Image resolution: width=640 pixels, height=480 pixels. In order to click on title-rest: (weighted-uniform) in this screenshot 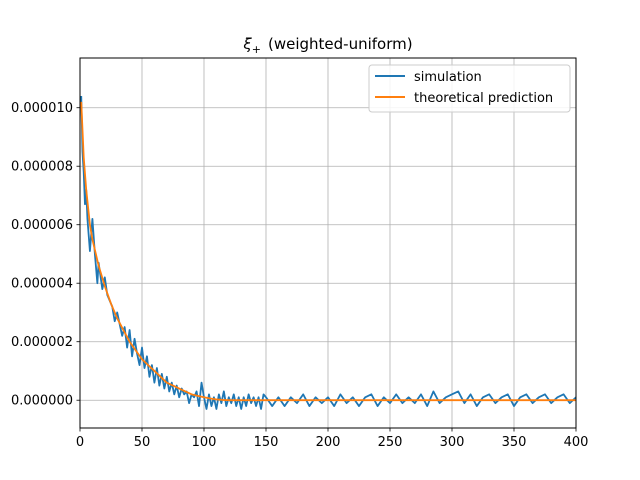, I will do `click(340, 44)`.